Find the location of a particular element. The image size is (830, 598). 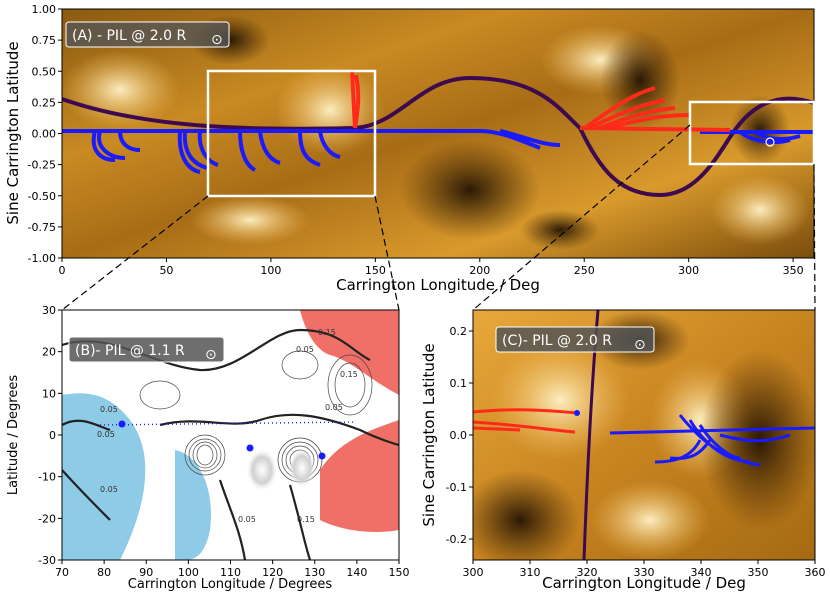

panel-b-title: (B)- PIL @ 1.1 R is located at coordinates (130, 351).